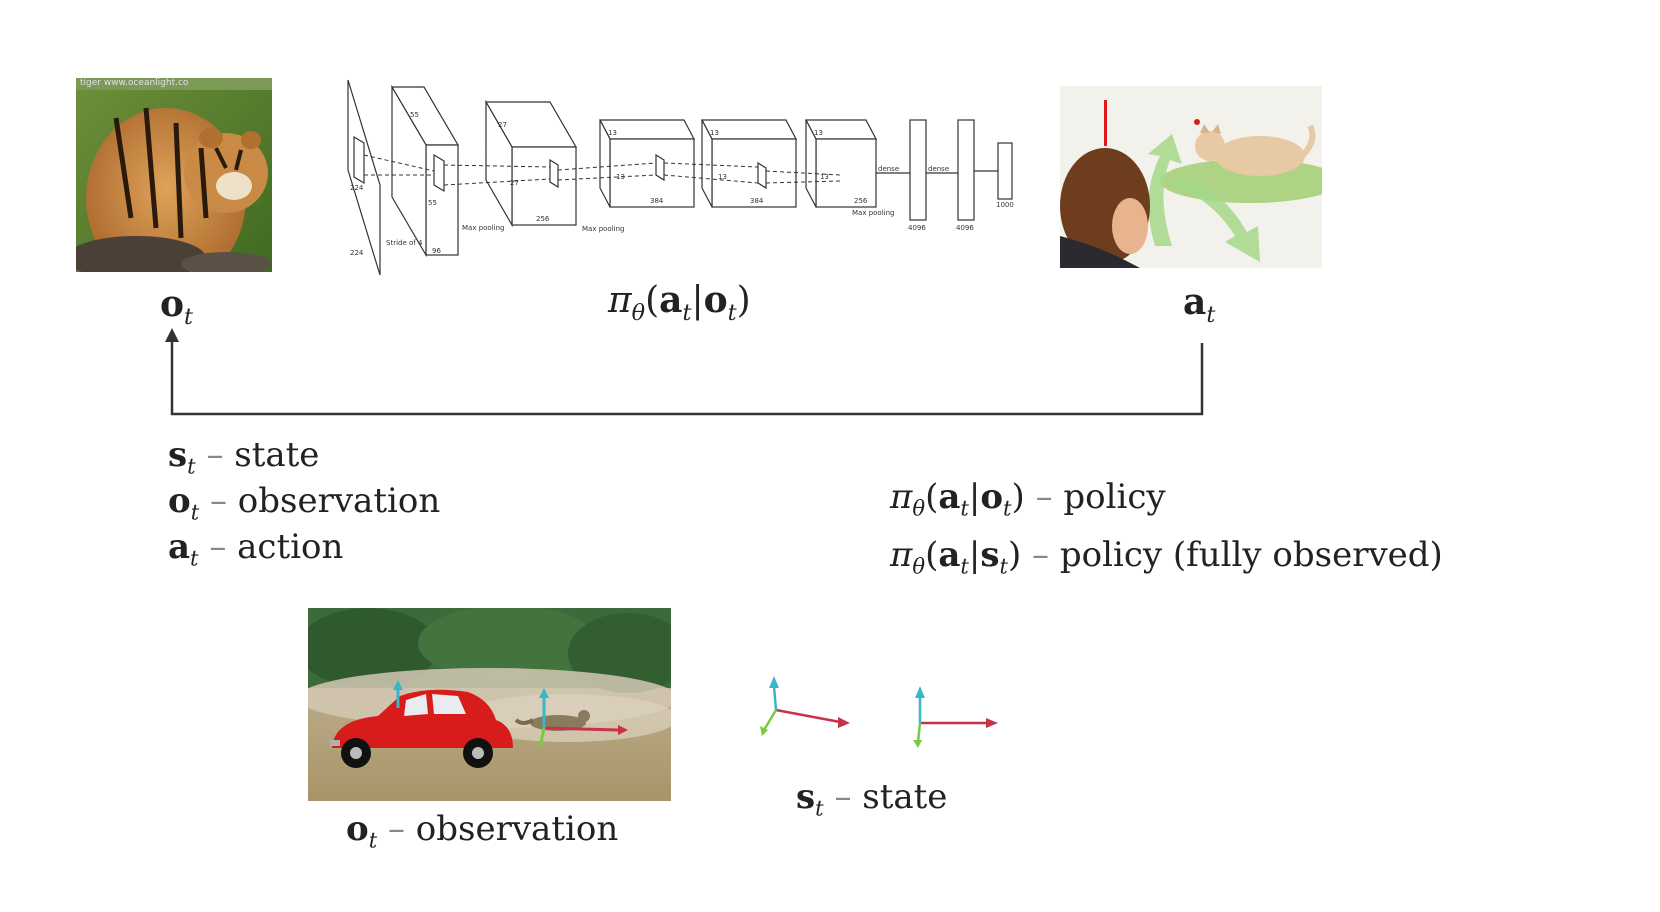  I want to click on conv4-block, so click(749, 163).